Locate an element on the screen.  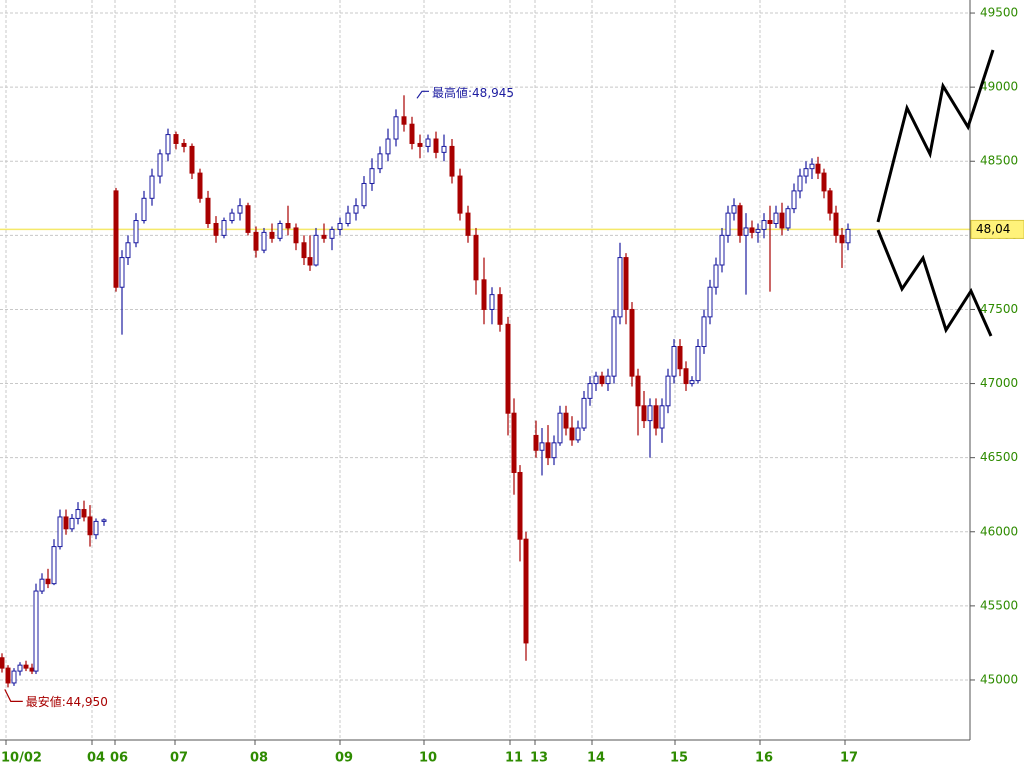
y-tick-label: 49000 is located at coordinates (999, 87).